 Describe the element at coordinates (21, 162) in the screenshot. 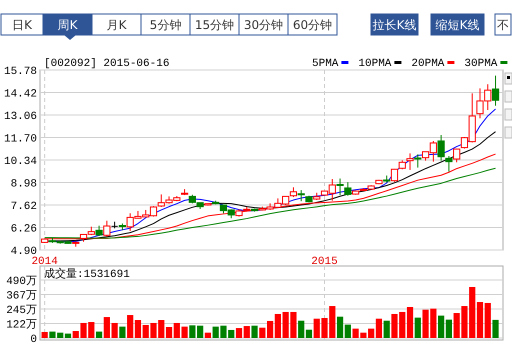

I see `y-tick-label: 10.34` at that location.